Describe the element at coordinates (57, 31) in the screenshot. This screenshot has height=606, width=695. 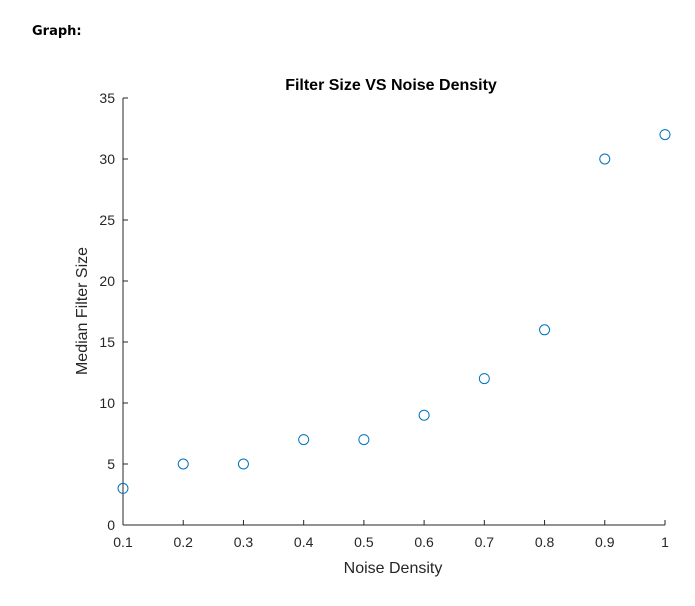
I see `page-heading: Graph:` at that location.